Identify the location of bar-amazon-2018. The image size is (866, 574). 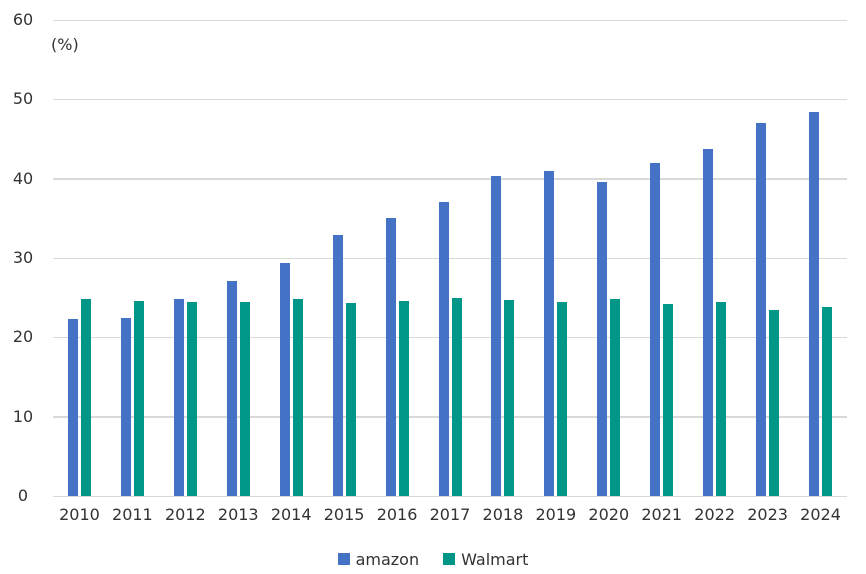
(496, 336).